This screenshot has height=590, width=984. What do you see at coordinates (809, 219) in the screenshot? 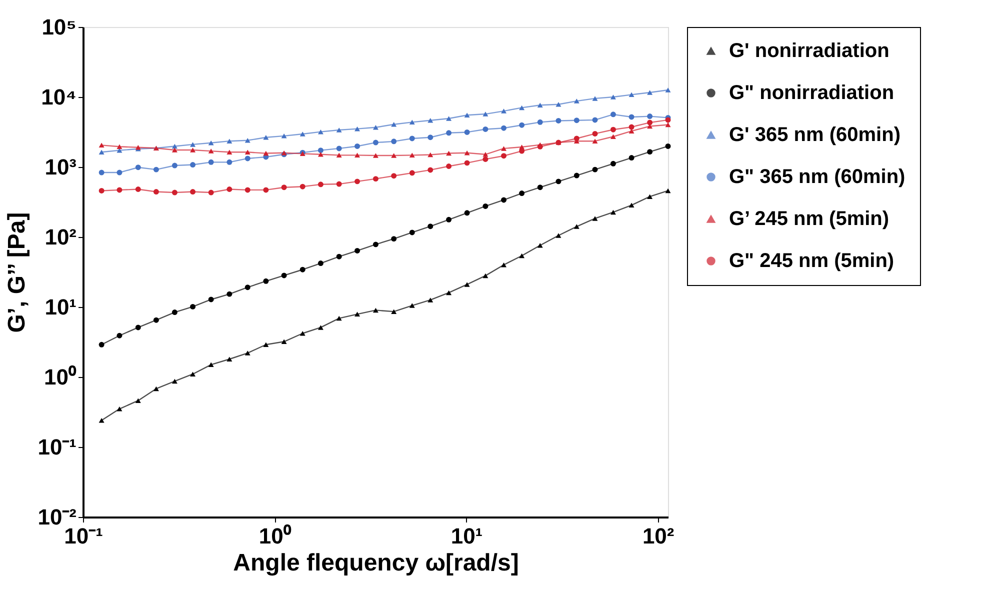
I see `legend-label: G’ 245 nm (5min)` at bounding box center [809, 219].